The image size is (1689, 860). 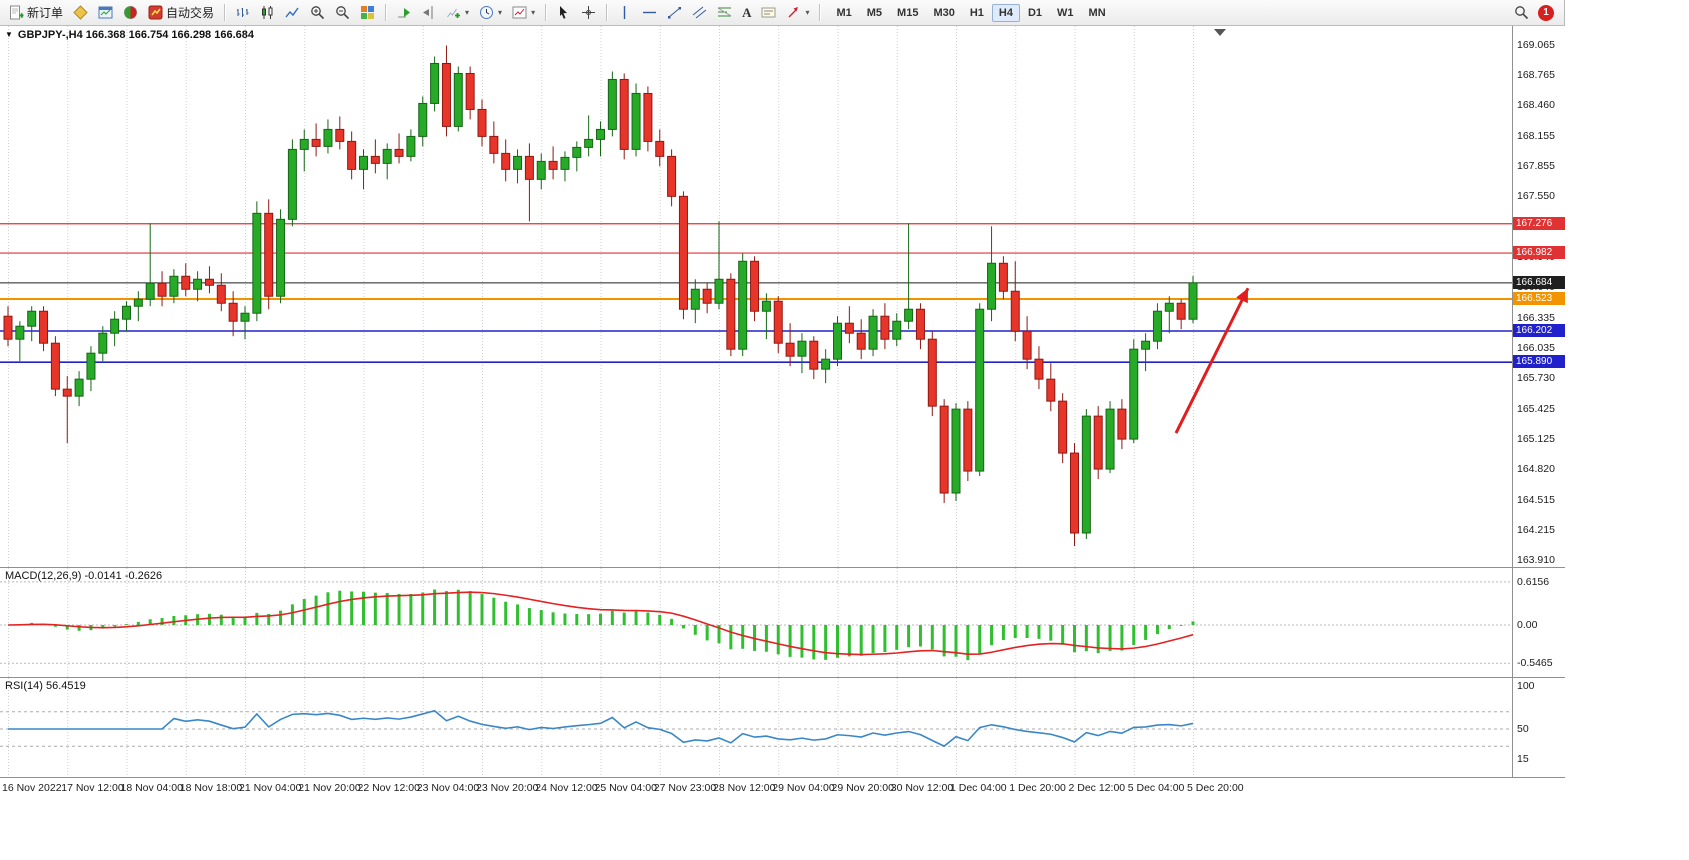 What do you see at coordinates (1536, 469) in the screenshot?
I see `price-tick: 164.820` at bounding box center [1536, 469].